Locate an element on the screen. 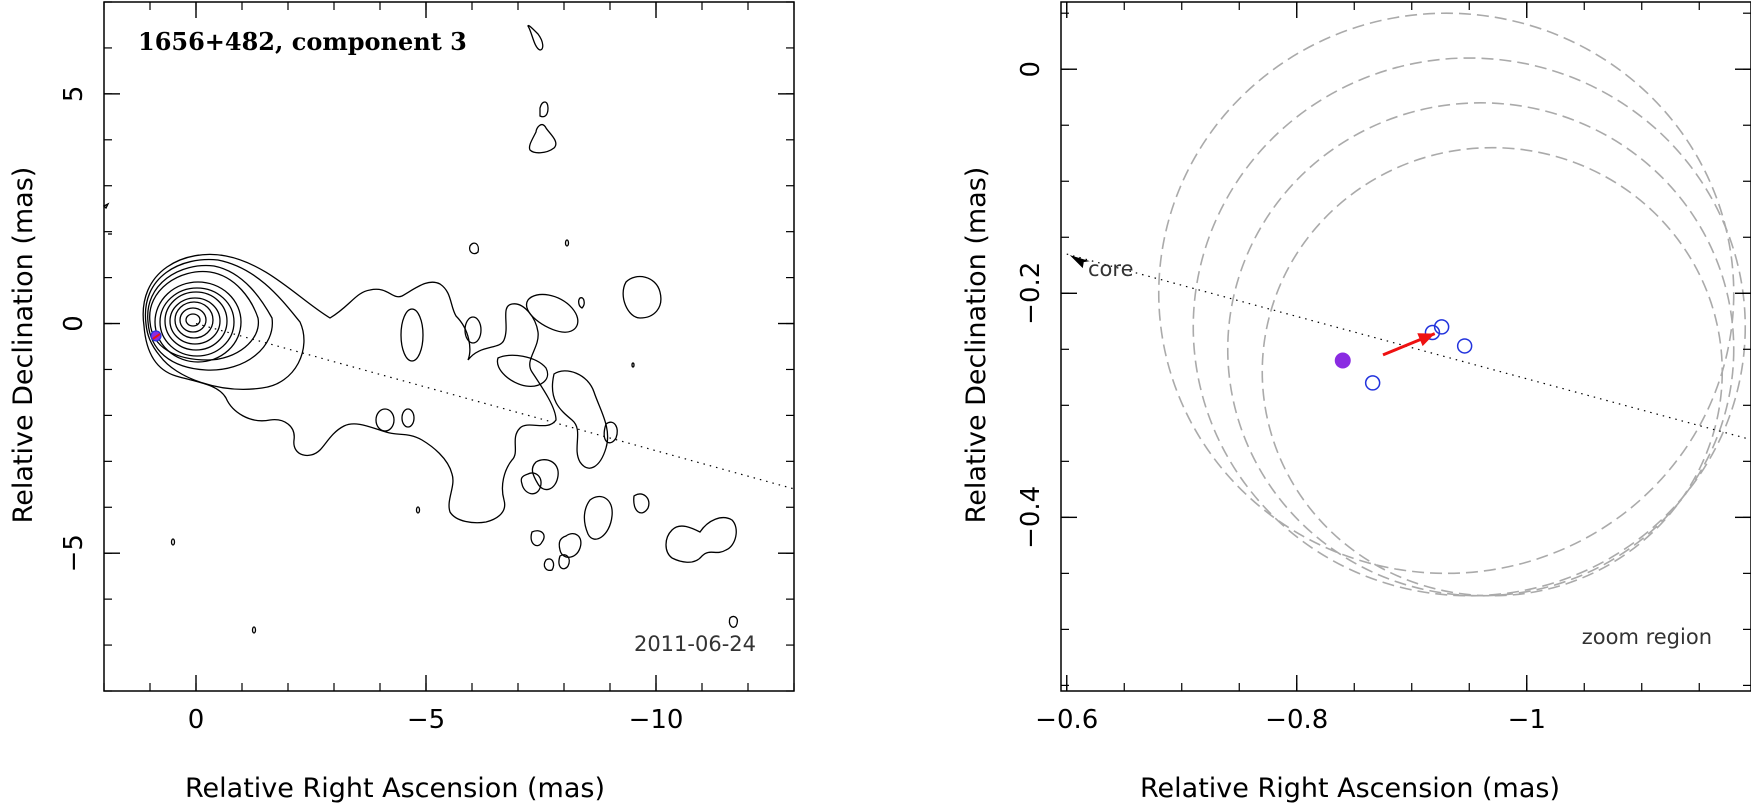  core-label: core is located at coordinates (1111, 269).